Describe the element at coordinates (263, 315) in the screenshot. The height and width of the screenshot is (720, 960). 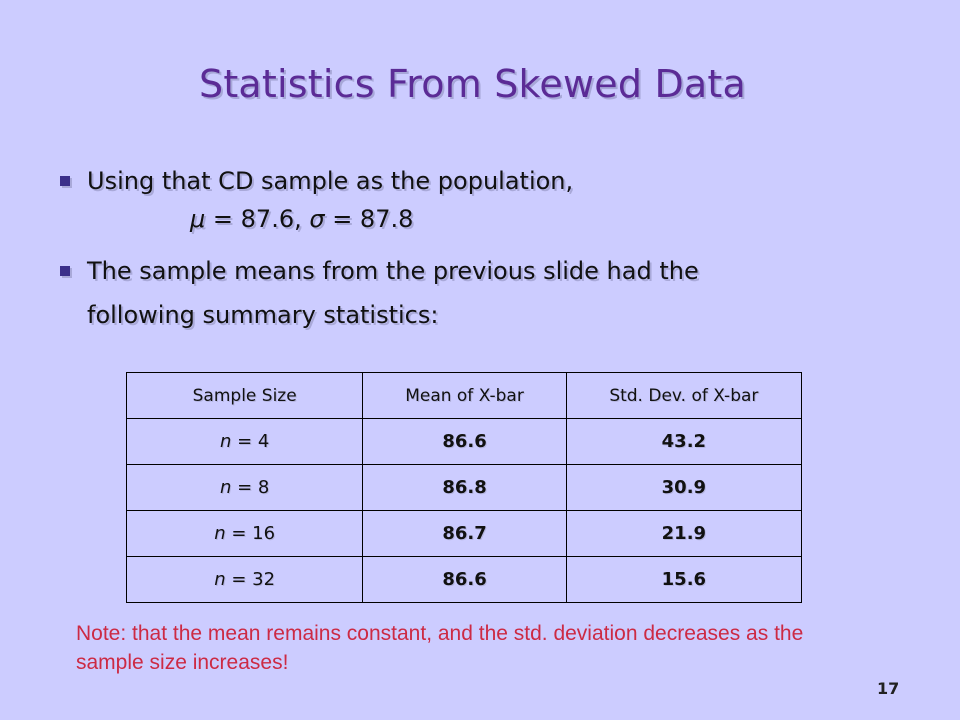
I see `bullet-text-continued: following summary statistics:` at that location.